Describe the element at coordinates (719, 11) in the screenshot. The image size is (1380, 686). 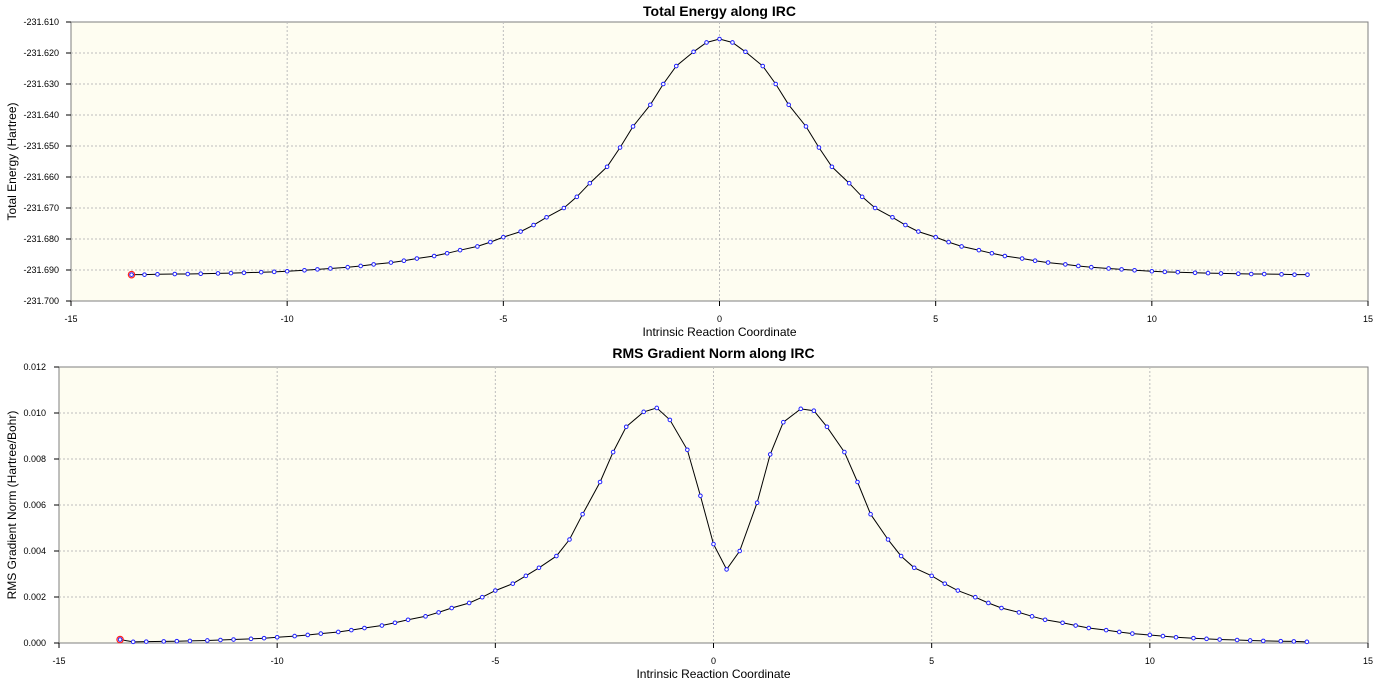
I see `chart-title: Total Energy along IRC` at that location.